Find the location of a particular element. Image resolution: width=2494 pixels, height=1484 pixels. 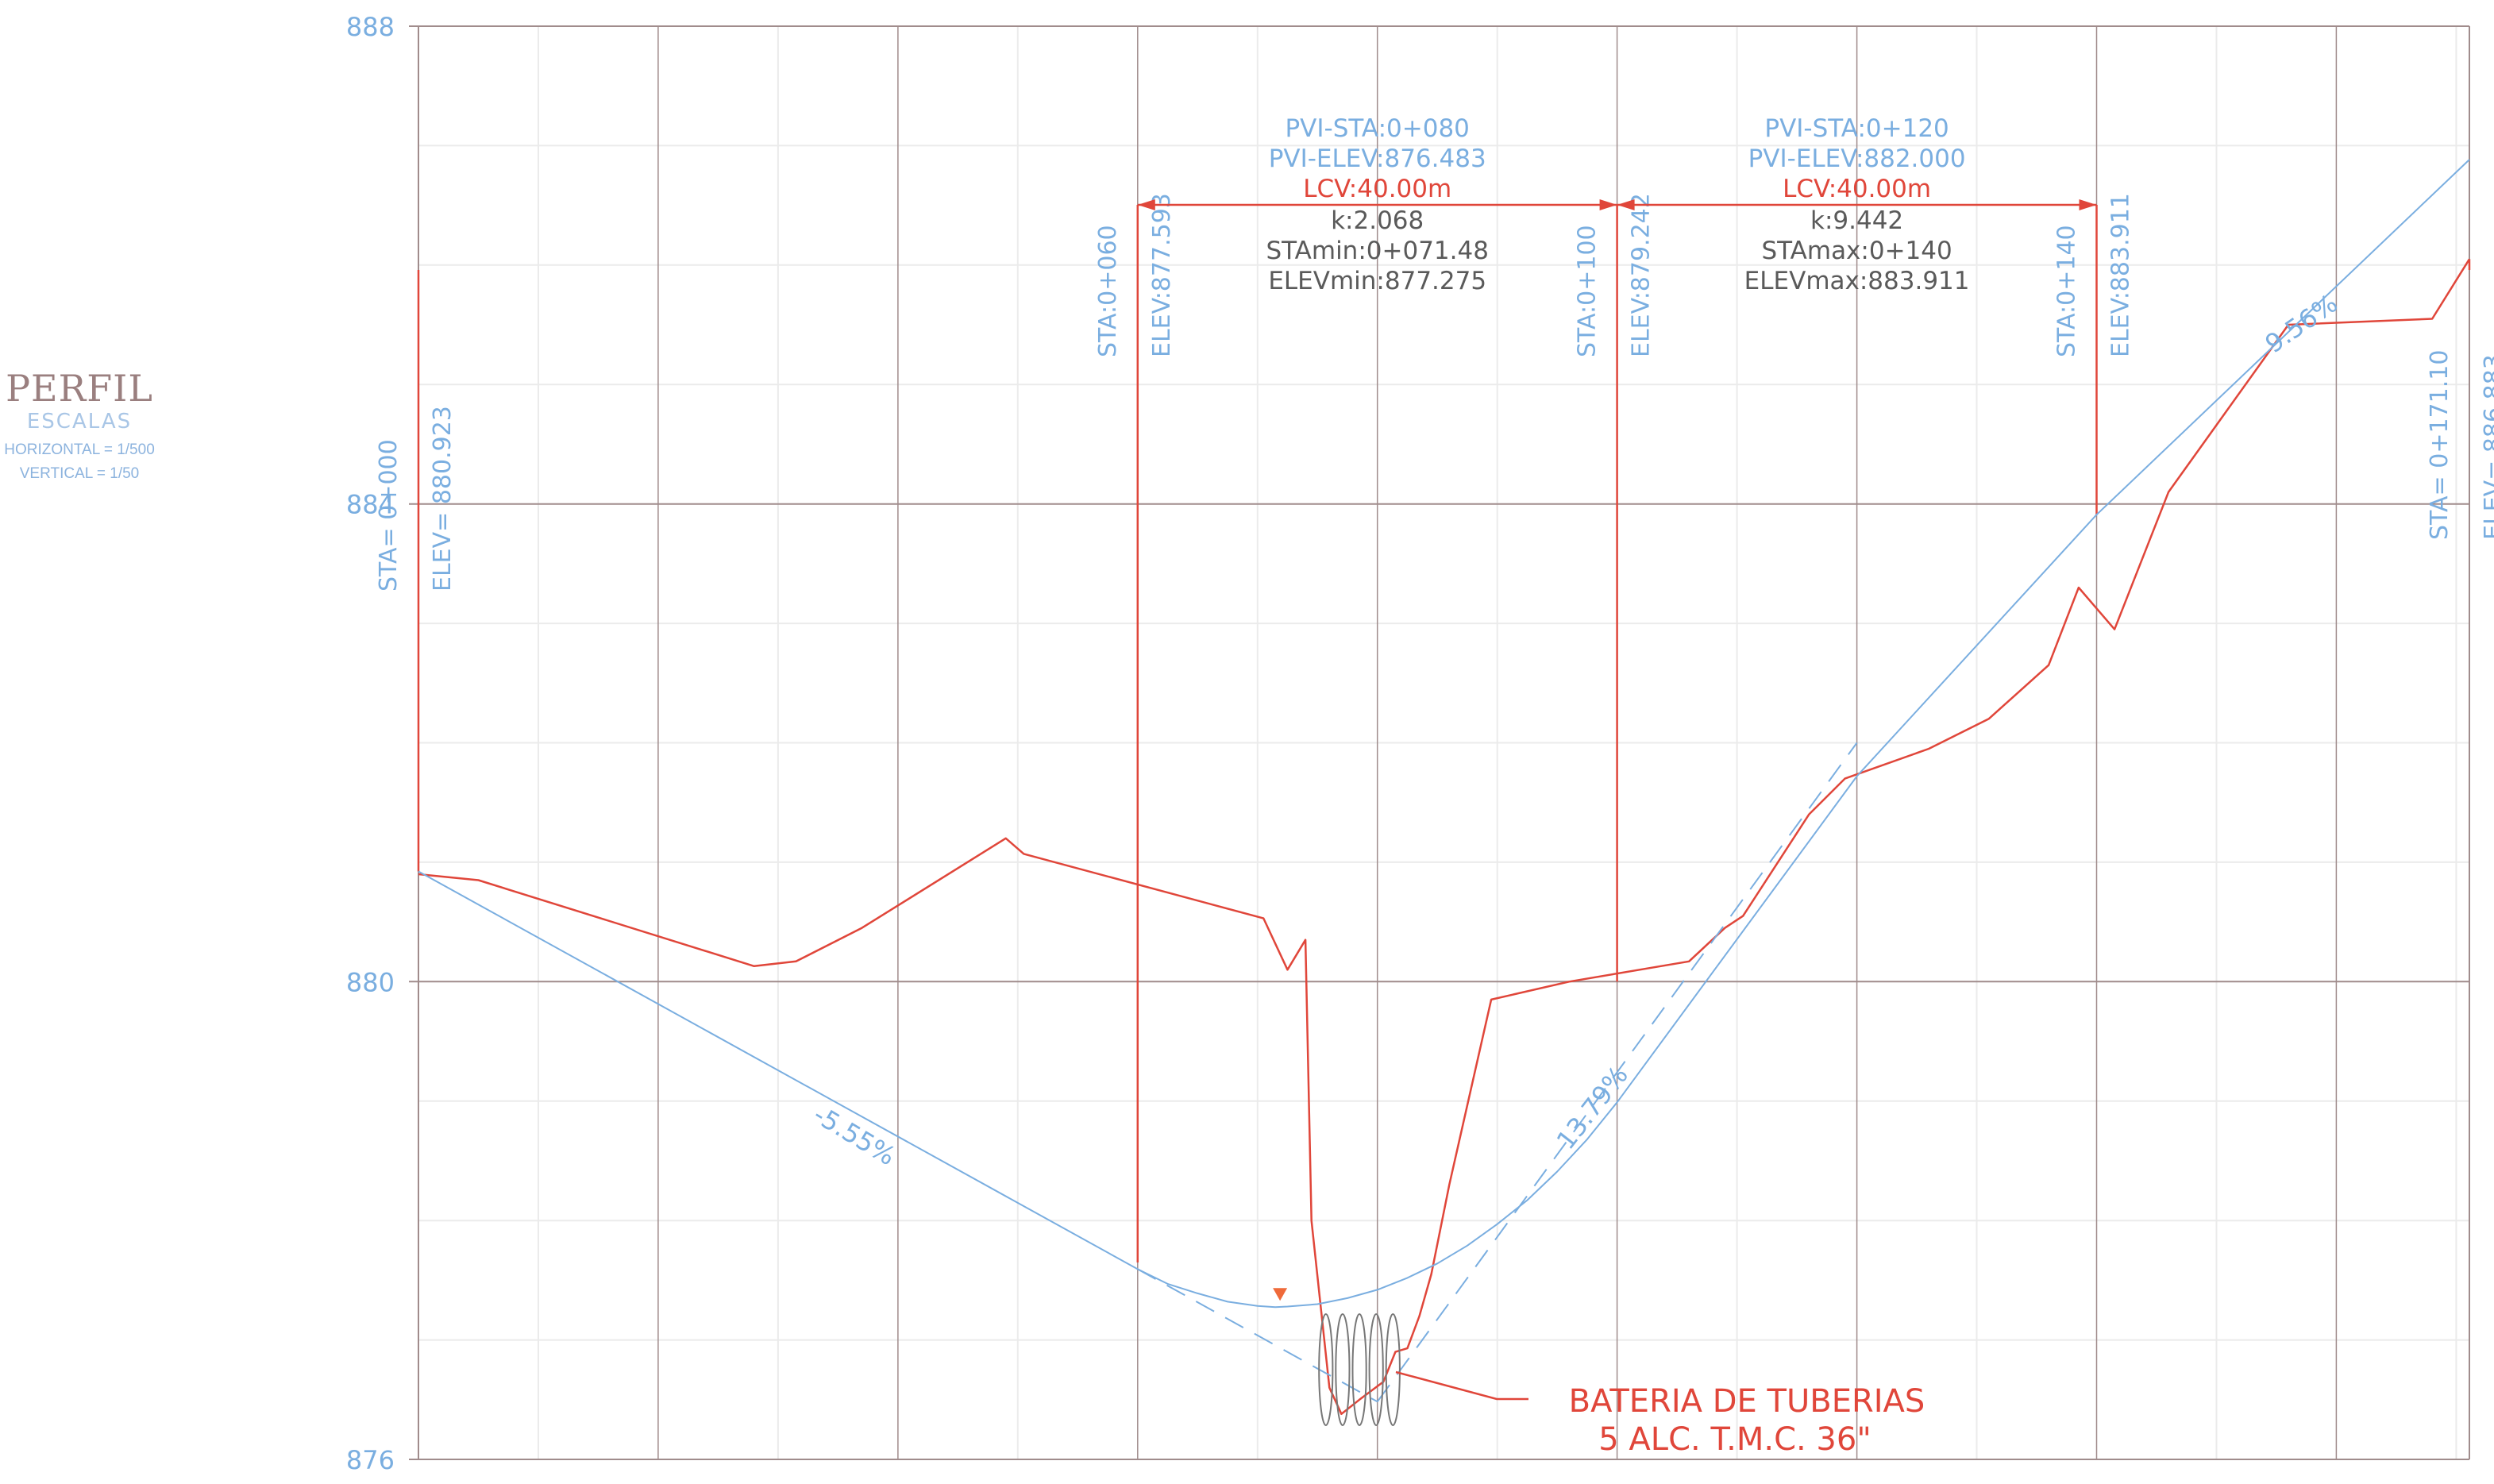

curve-annotation: STAmax:0+140 is located at coordinates (1856, 251).